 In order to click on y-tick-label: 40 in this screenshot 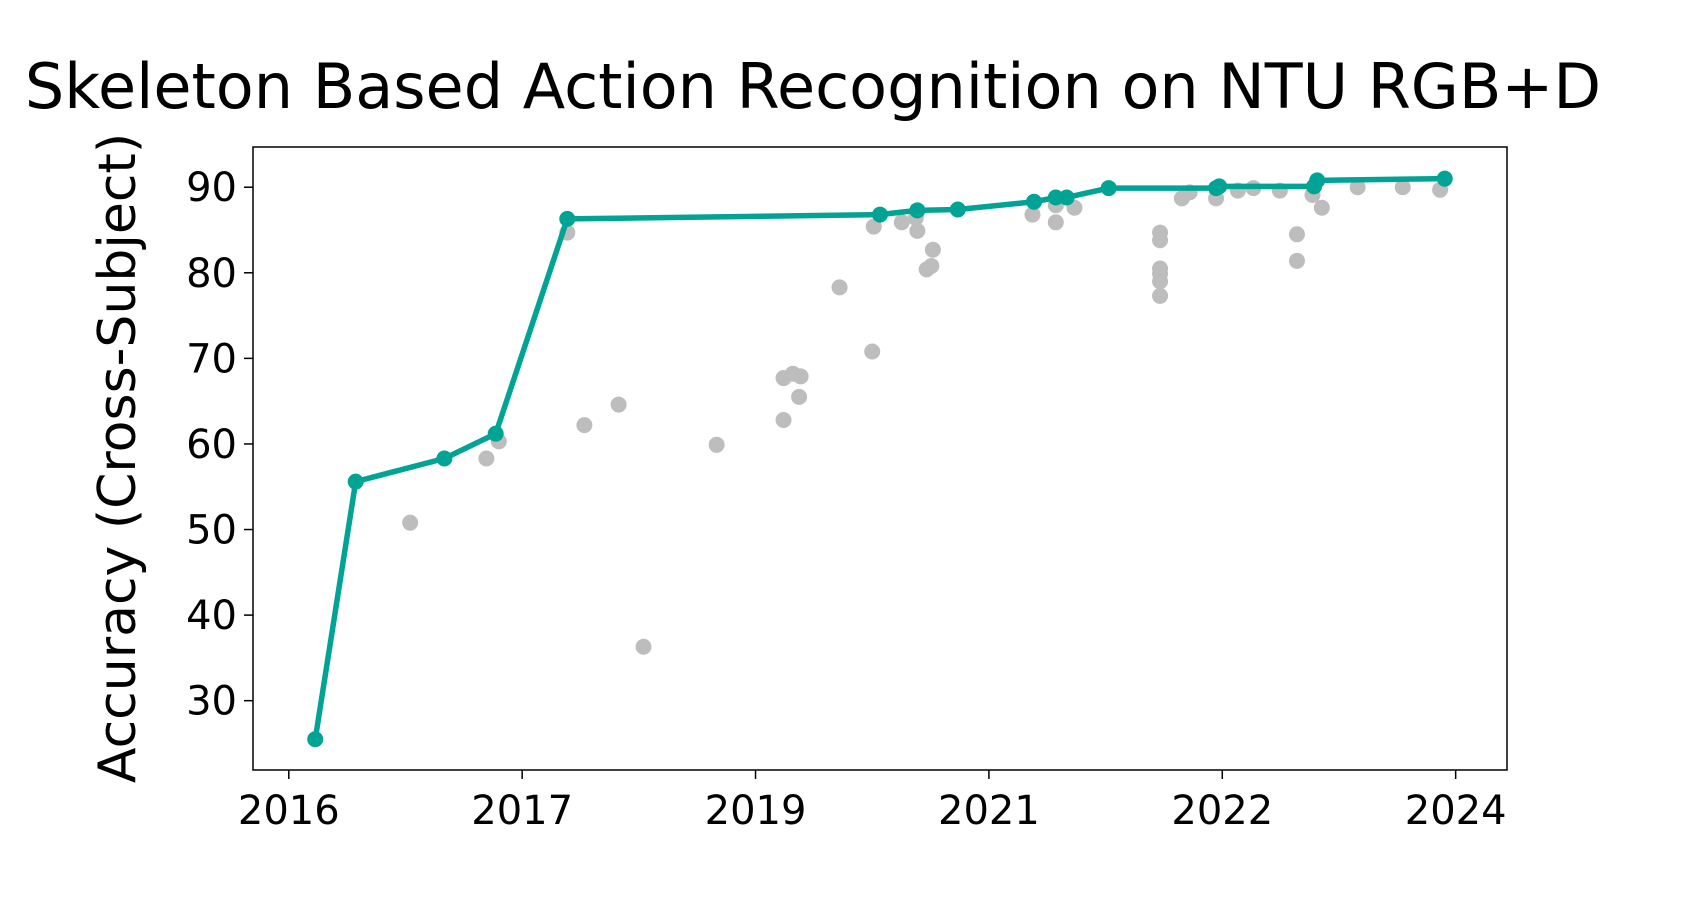, I will do `click(211, 616)`.